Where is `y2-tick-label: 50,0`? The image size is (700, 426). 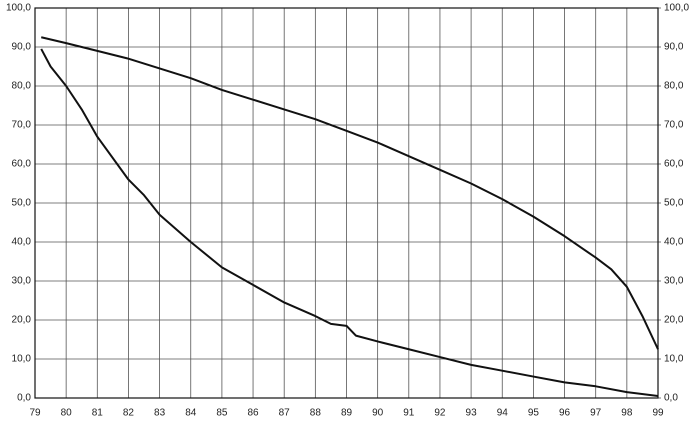 y2-tick-label: 50,0 is located at coordinates (674, 203).